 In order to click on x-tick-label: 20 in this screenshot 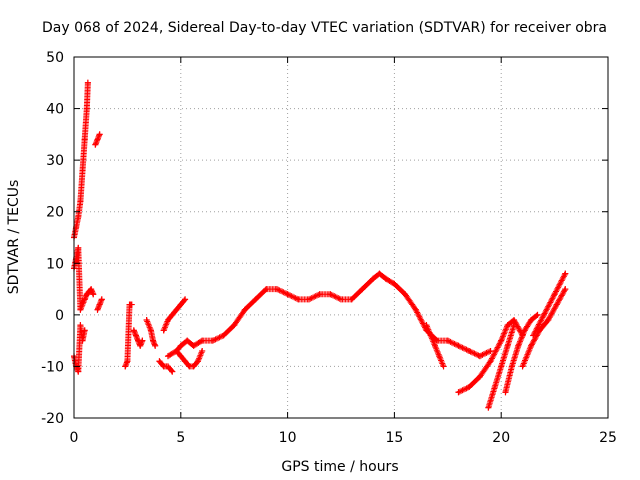, I will do `click(501, 438)`.